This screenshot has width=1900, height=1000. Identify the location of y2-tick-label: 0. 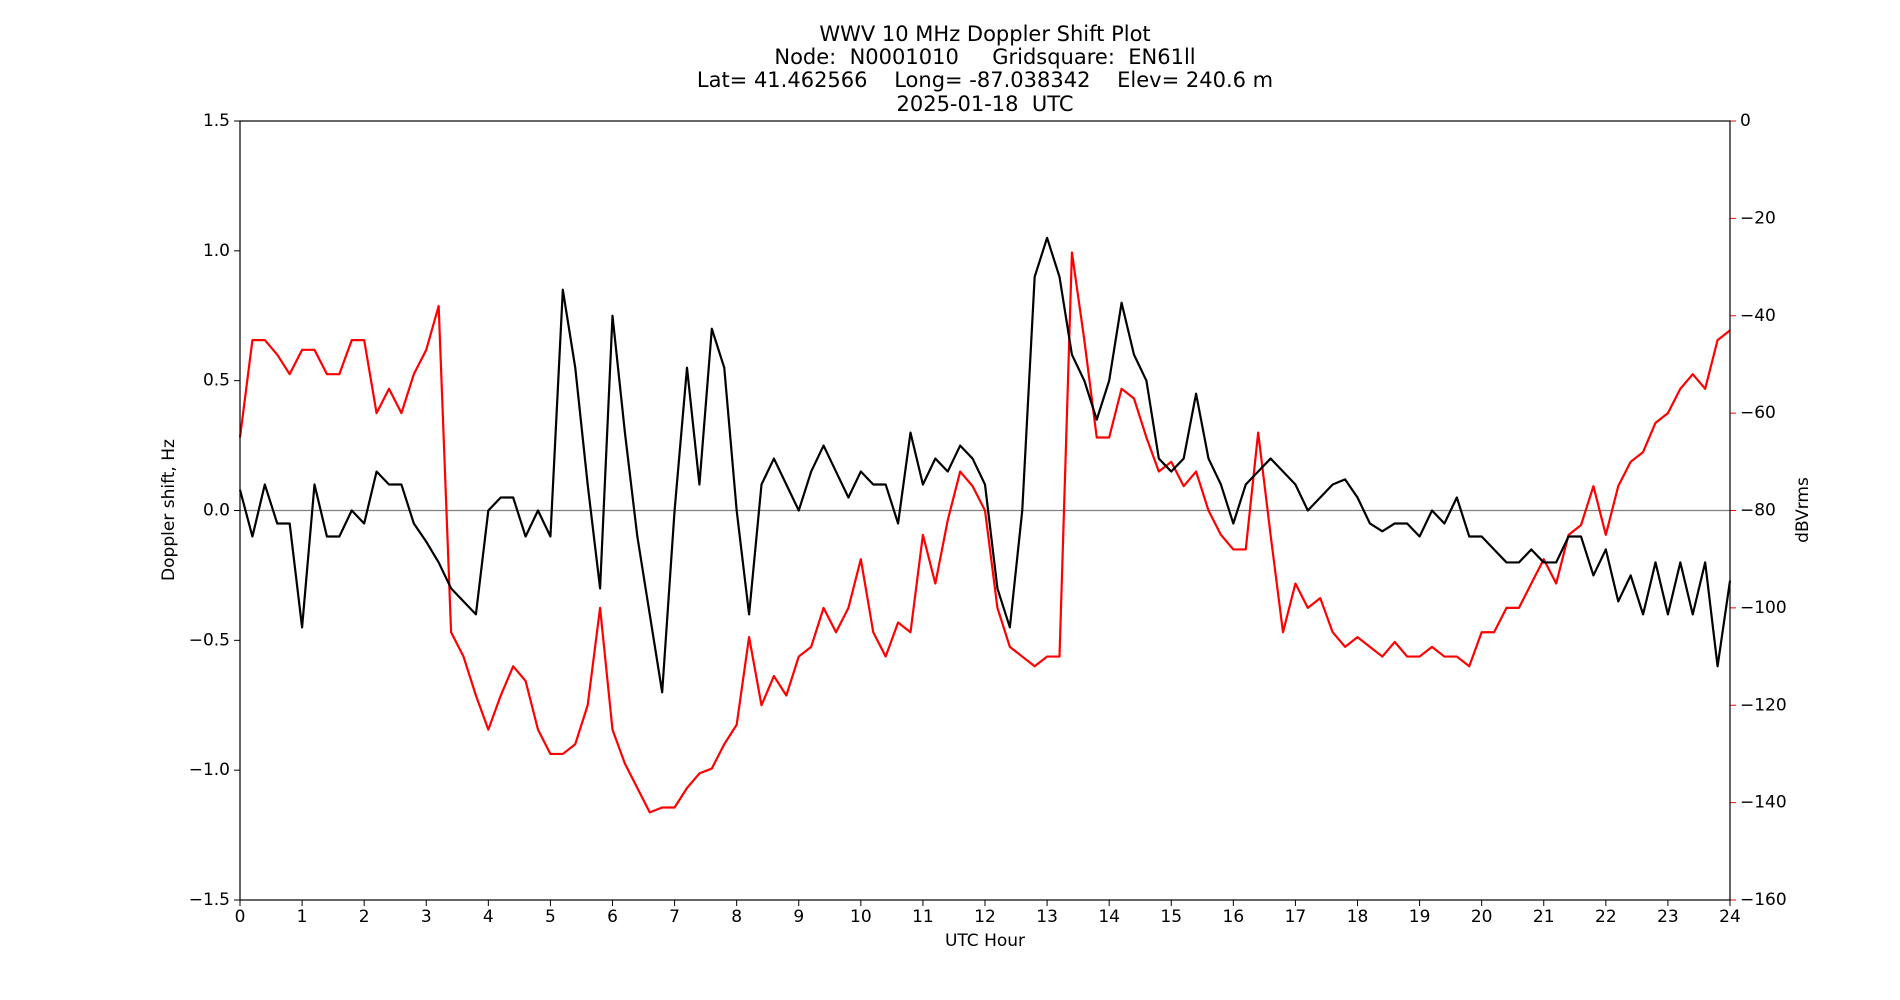
(1745, 121).